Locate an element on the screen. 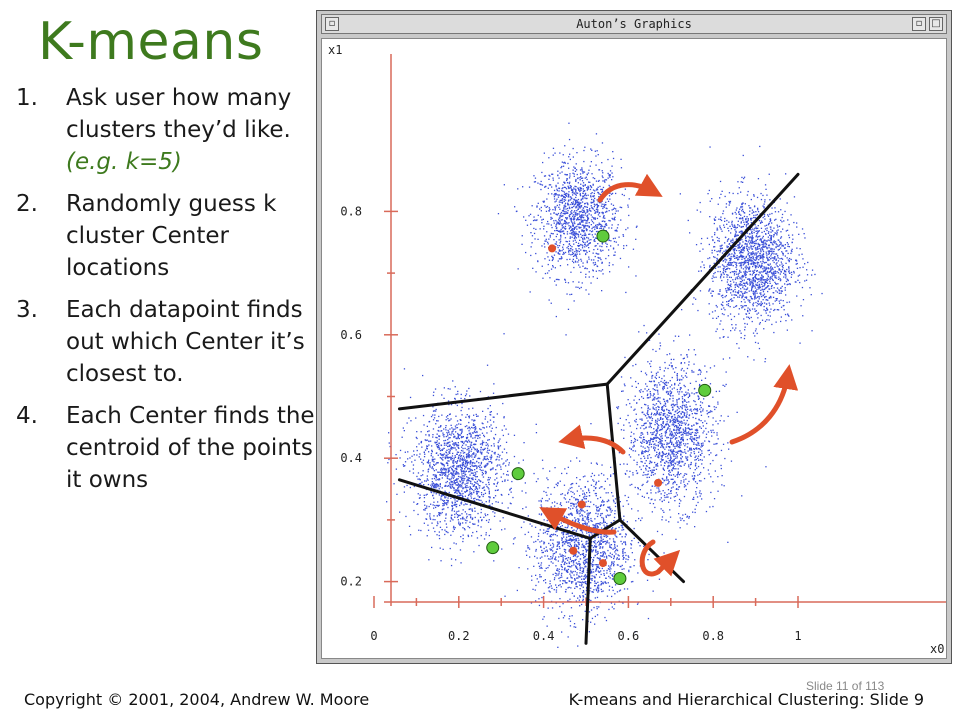  minimize-button: ▫ is located at coordinates (919, 24).